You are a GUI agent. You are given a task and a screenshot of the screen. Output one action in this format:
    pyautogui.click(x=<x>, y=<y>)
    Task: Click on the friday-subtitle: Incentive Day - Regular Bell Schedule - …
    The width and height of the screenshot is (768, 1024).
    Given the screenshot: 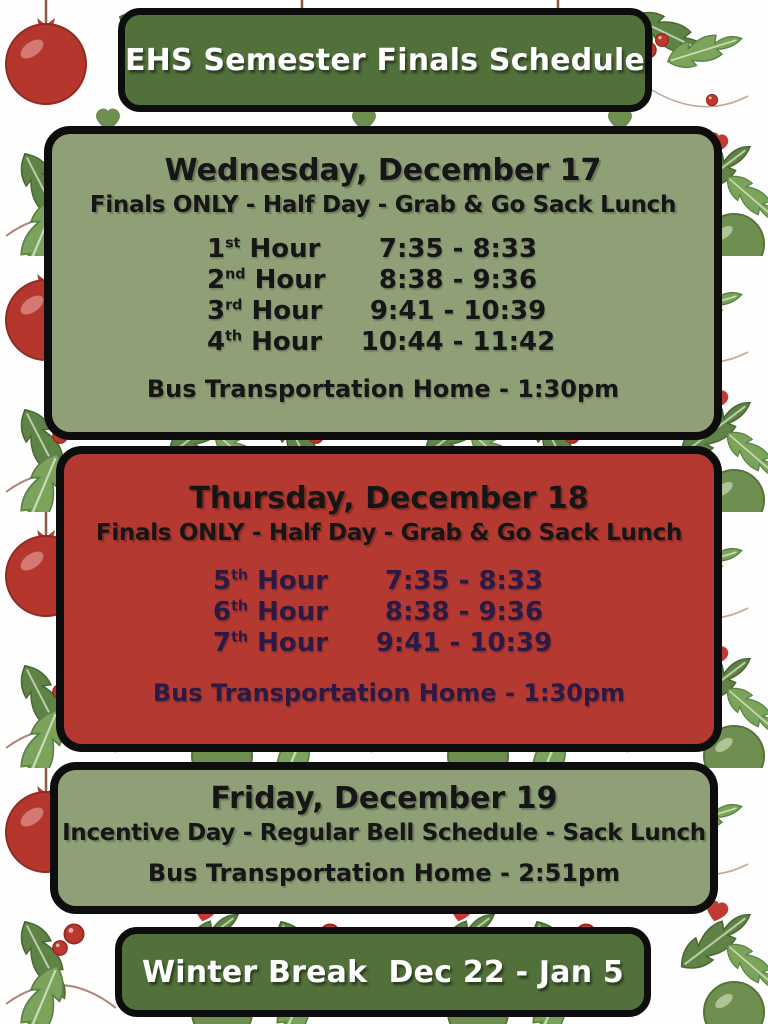 What is the action you would take?
    pyautogui.click(x=384, y=832)
    